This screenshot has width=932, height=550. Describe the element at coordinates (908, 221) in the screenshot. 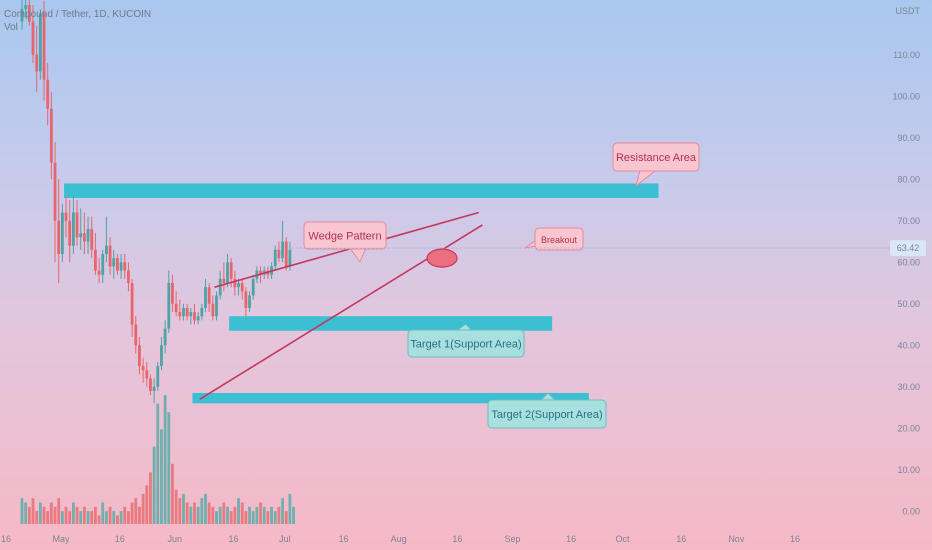

I see `y-tick-label: 70.00` at that location.